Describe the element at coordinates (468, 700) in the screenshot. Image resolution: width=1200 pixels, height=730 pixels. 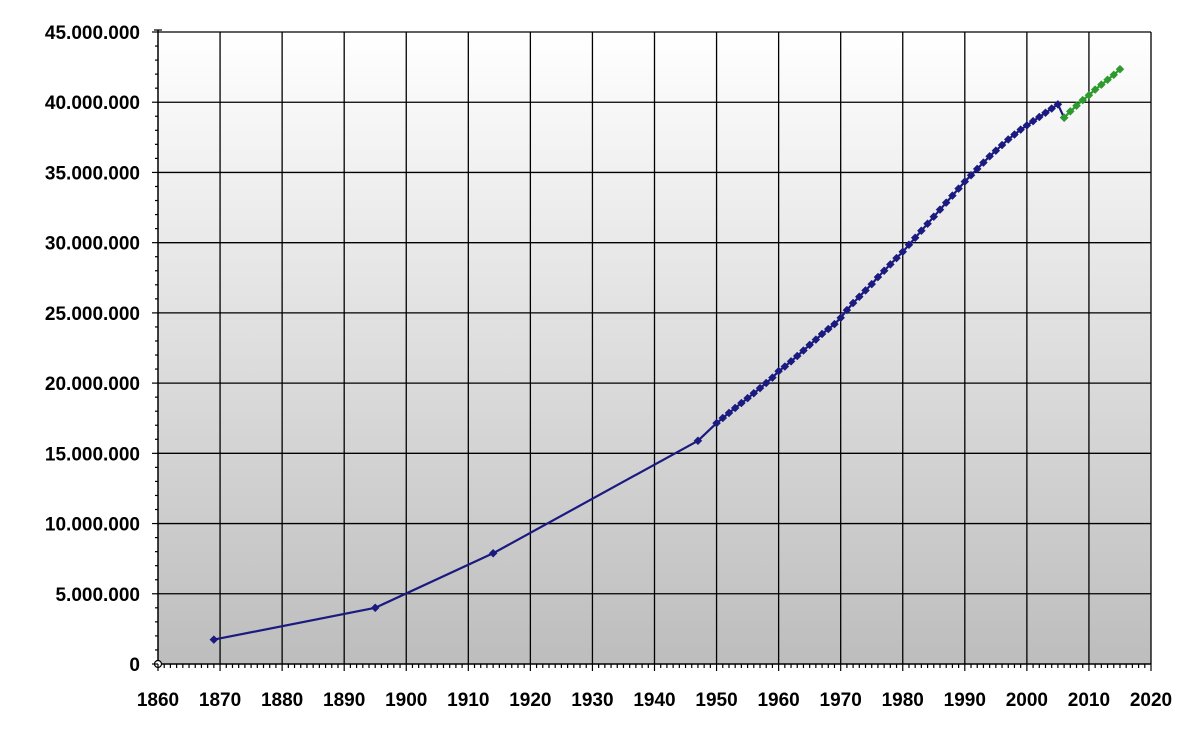
I see `x-tick-label: 1910` at that location.